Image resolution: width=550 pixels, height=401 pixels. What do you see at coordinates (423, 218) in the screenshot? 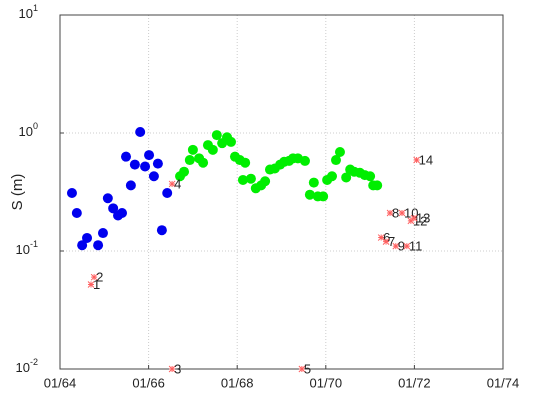
I see `point-label: 13` at bounding box center [423, 218].